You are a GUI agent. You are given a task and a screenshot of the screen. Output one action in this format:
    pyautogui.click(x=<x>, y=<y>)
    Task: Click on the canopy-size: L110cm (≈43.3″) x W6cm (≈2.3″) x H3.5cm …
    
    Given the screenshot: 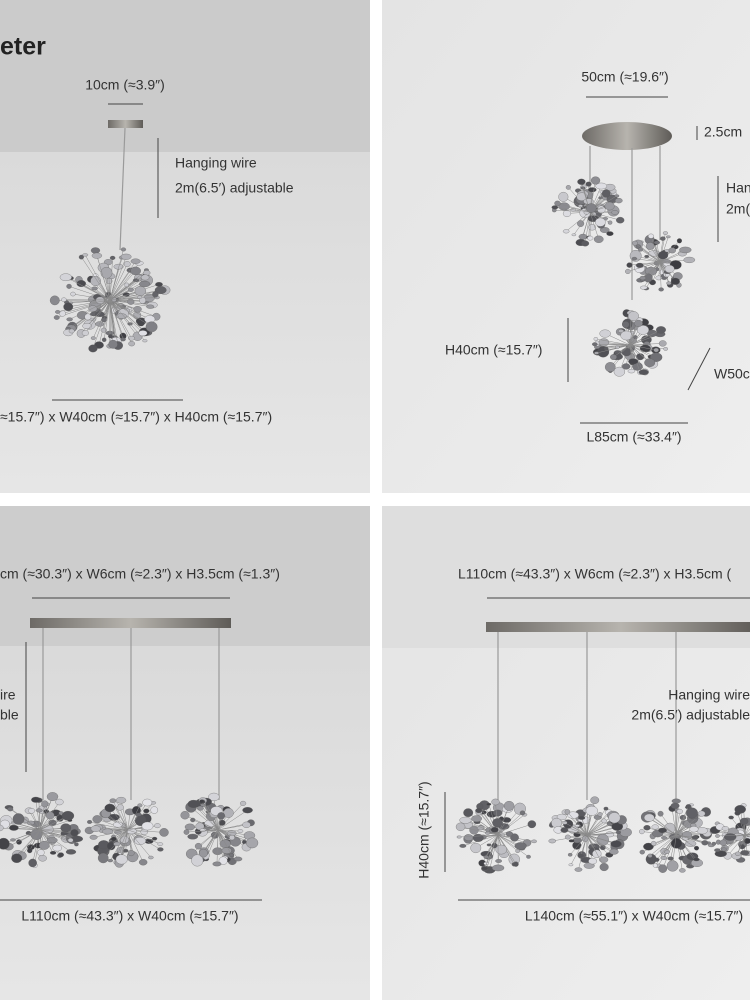 What is the action you would take?
    pyautogui.click(x=595, y=574)
    